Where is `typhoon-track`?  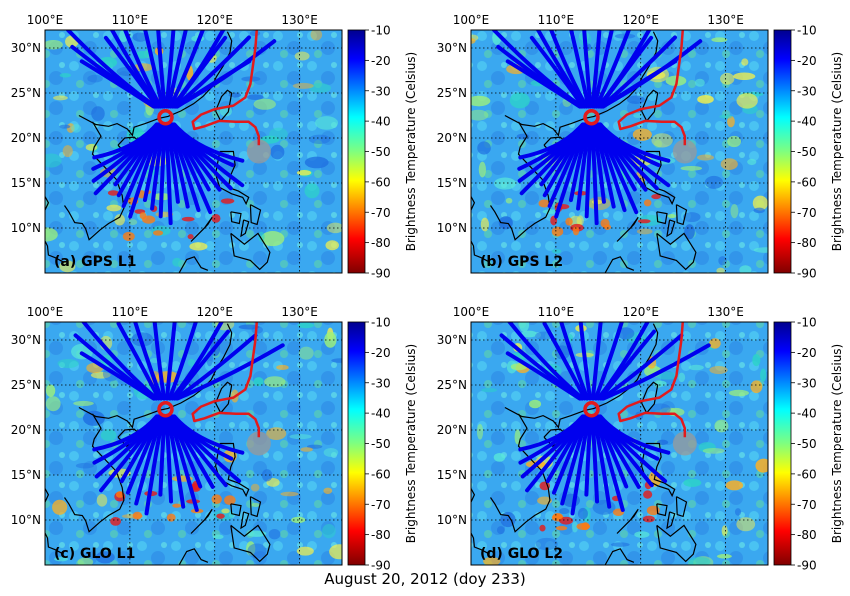 typhoon-track is located at coordinates (652, 380).